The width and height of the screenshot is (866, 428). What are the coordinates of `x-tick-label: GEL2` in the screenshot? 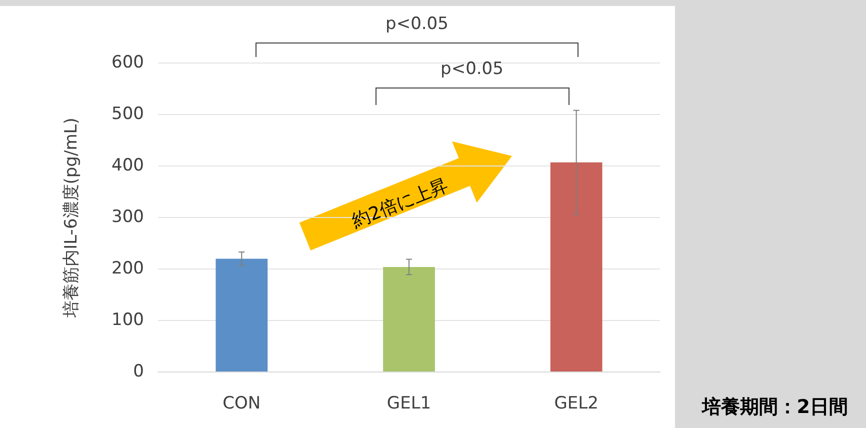 It's located at (576, 404).